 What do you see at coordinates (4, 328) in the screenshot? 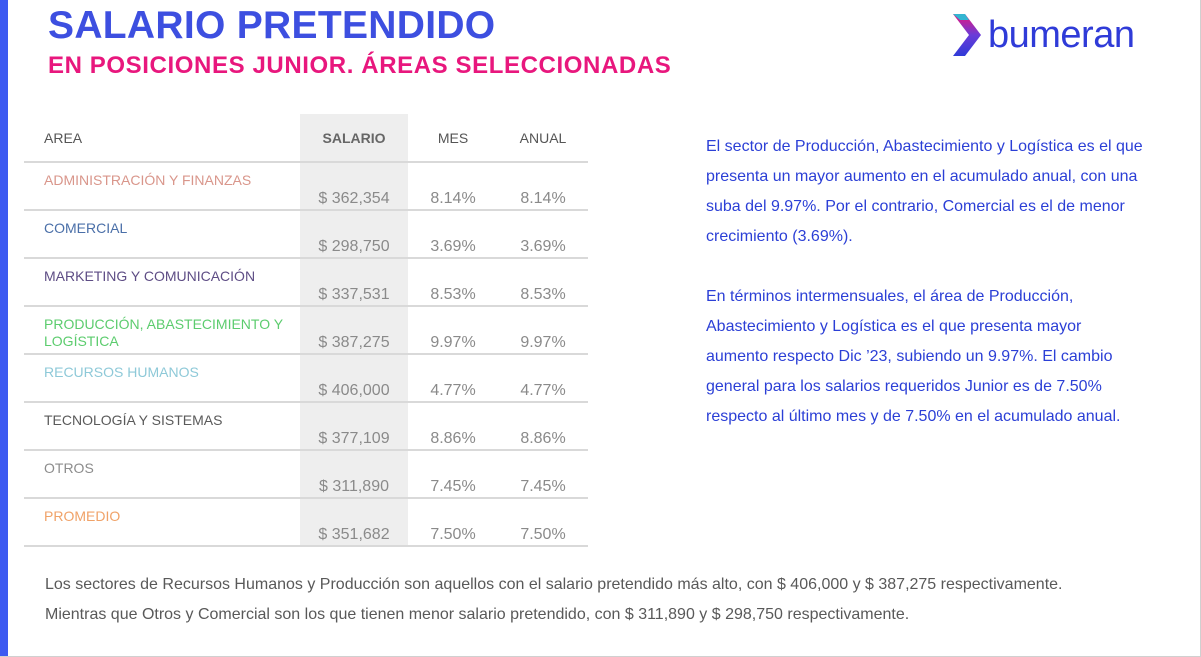
I see `left-accent-bar` at bounding box center [4, 328].